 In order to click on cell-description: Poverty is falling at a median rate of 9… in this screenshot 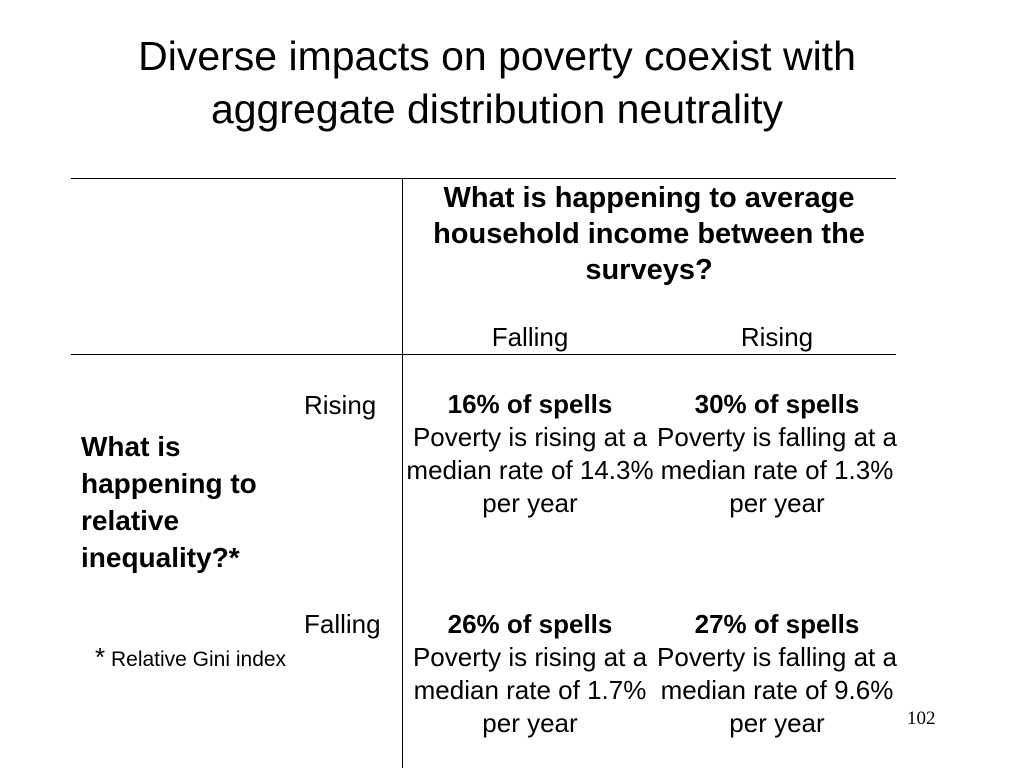, I will do `click(777, 690)`.